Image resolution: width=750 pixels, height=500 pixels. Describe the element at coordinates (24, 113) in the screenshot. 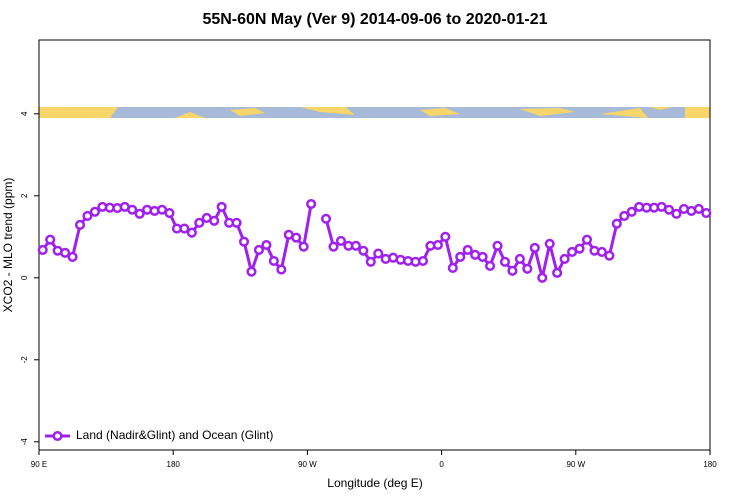

I see `y-tick-label: 4` at that location.